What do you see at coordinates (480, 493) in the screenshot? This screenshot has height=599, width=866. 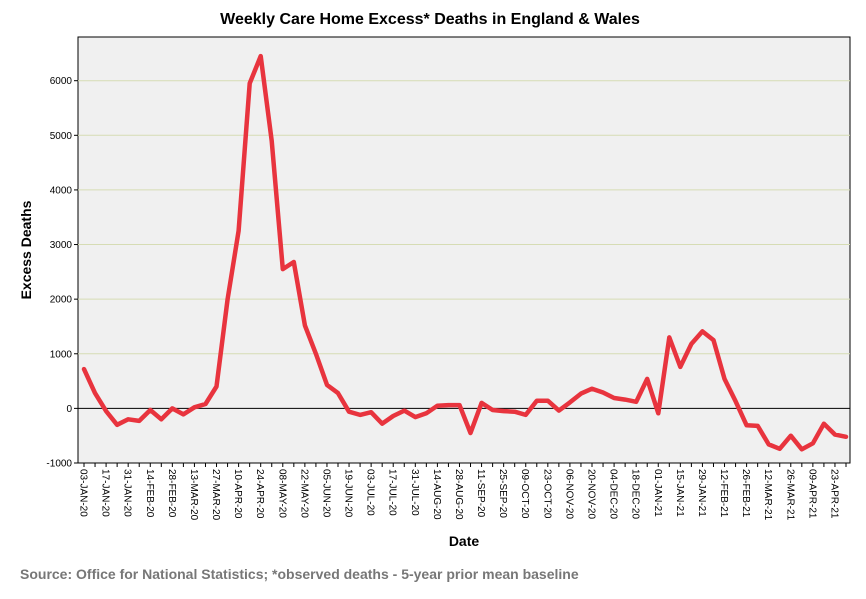 I see `x-tick-label: 11-SEP-20` at bounding box center [480, 493].